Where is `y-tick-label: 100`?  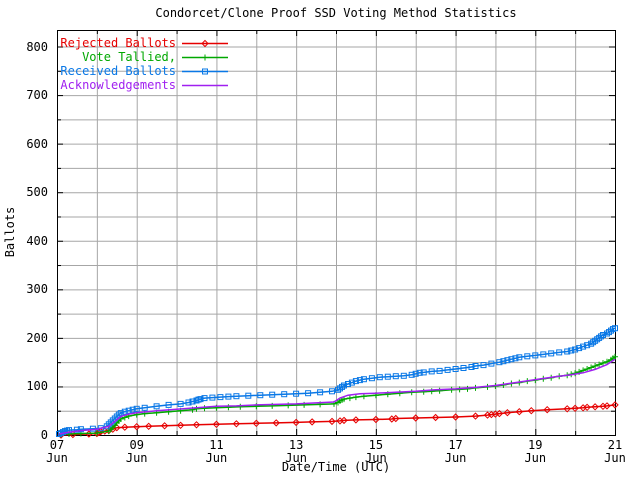
y-tick-label: 100 is located at coordinates (37, 386).